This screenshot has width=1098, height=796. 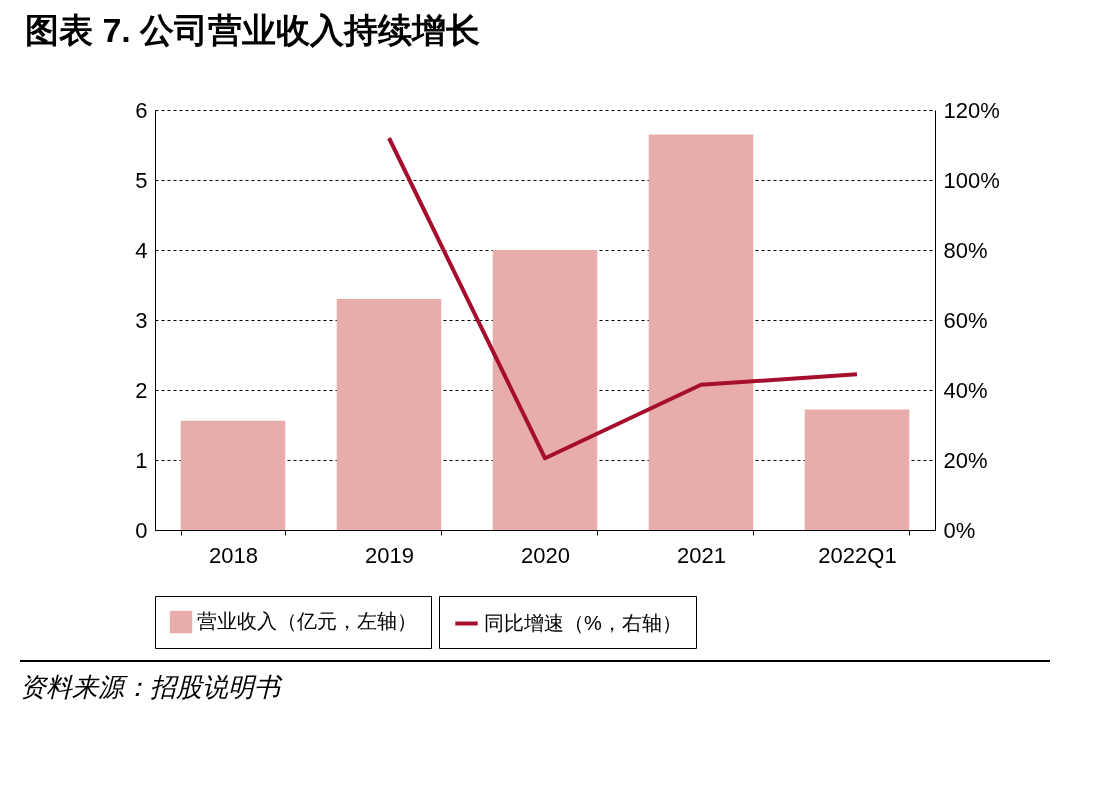 What do you see at coordinates (141, 250) in the screenshot?
I see `y-tick-label: 4` at bounding box center [141, 250].